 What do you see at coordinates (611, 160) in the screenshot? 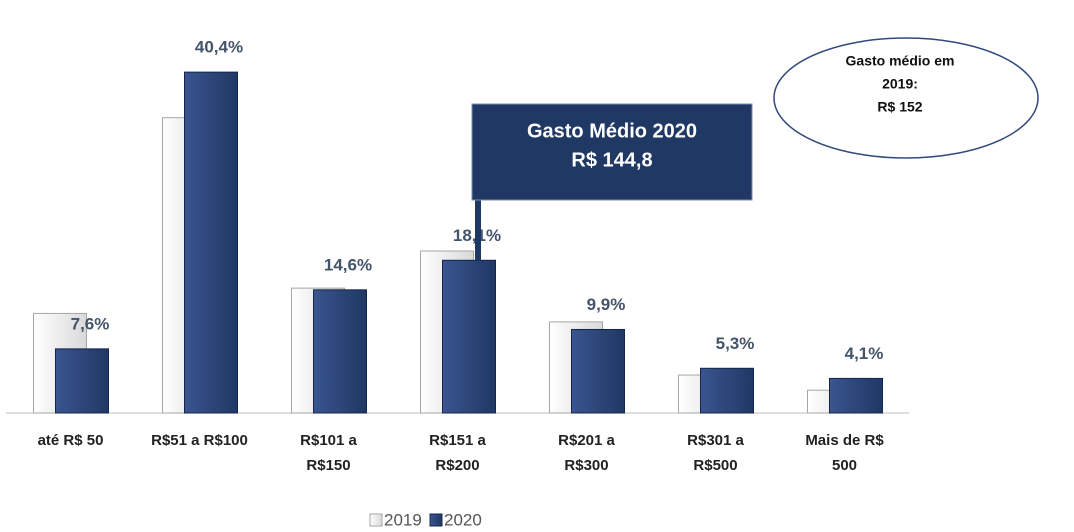
I see `annotation-text: R$ 144,8` at bounding box center [611, 160].